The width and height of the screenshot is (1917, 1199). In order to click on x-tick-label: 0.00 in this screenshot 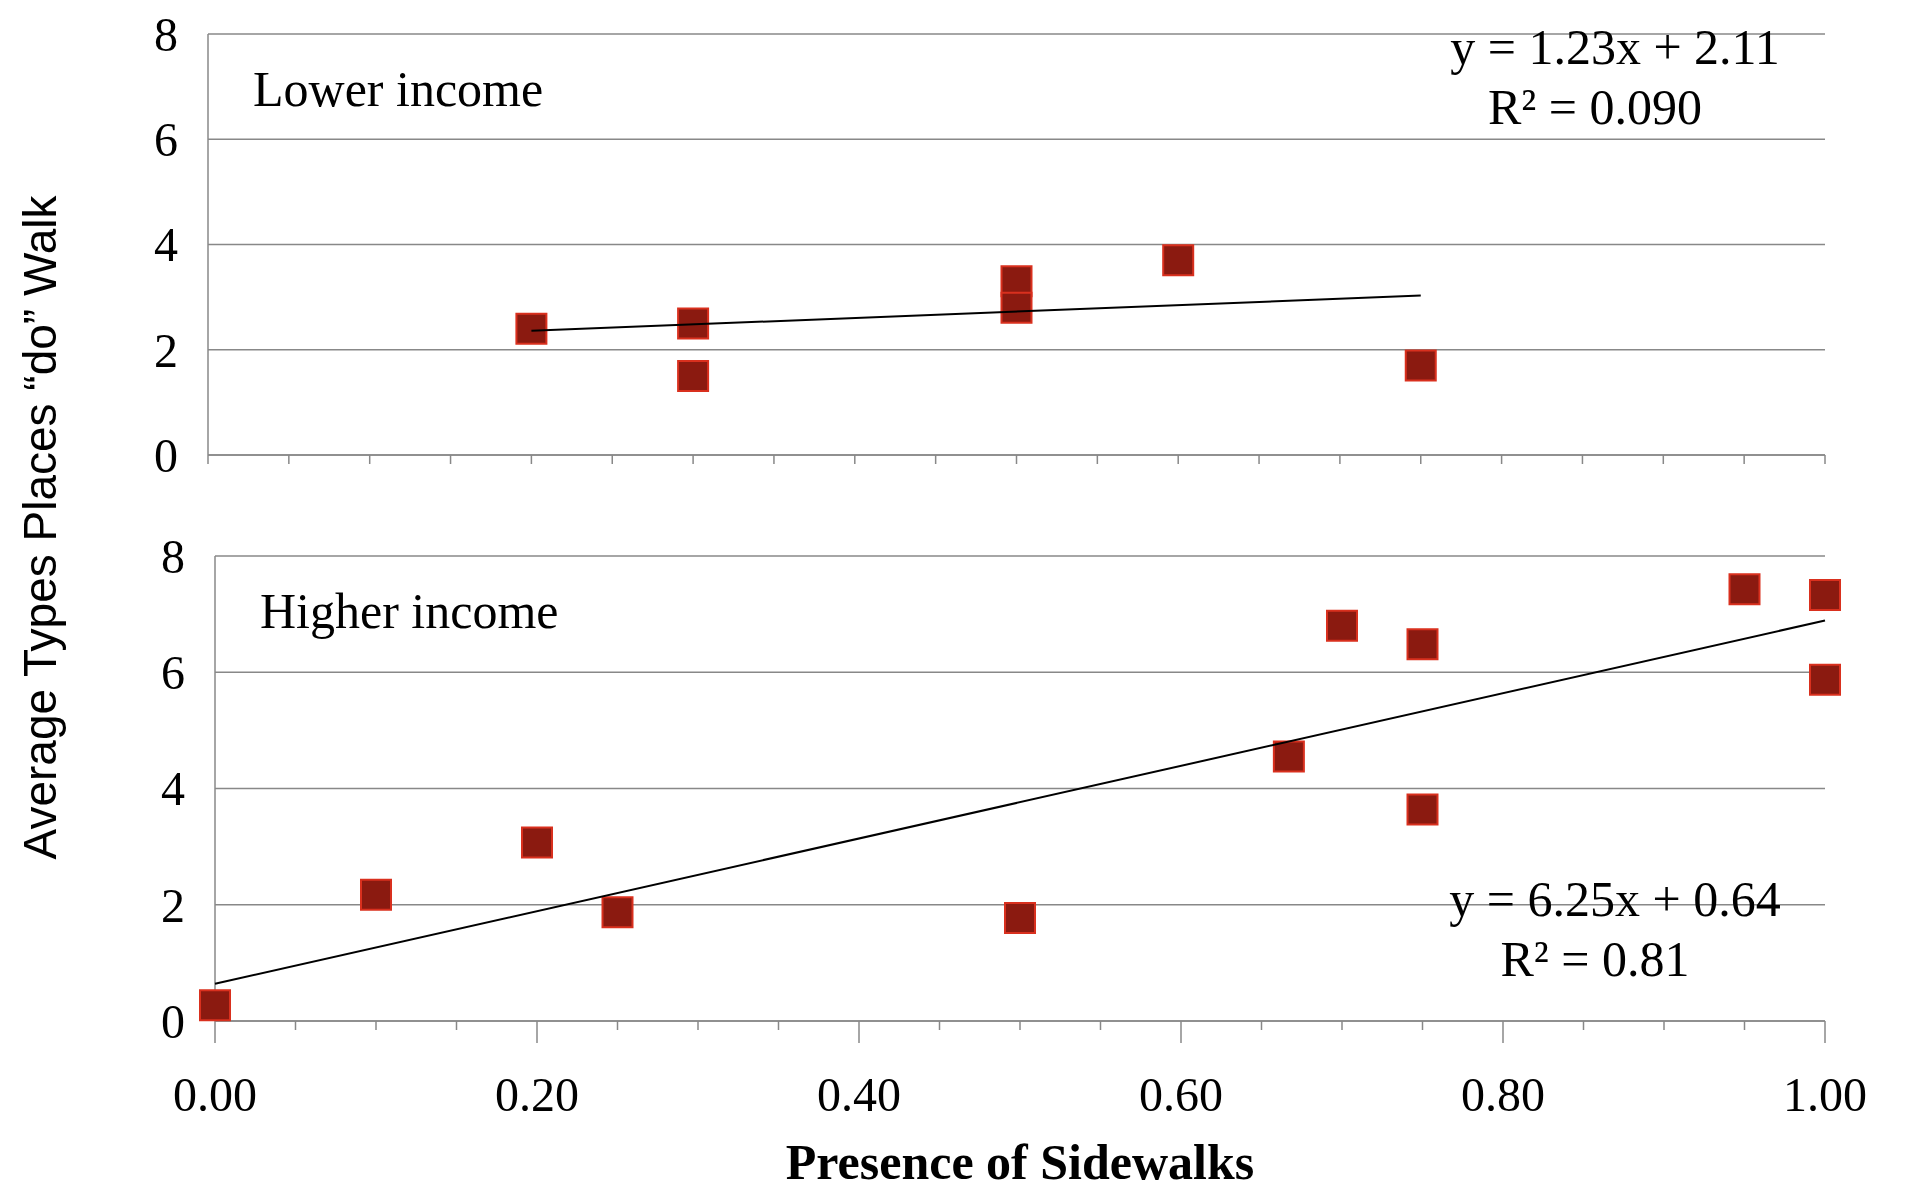, I will do `click(215, 1094)`.